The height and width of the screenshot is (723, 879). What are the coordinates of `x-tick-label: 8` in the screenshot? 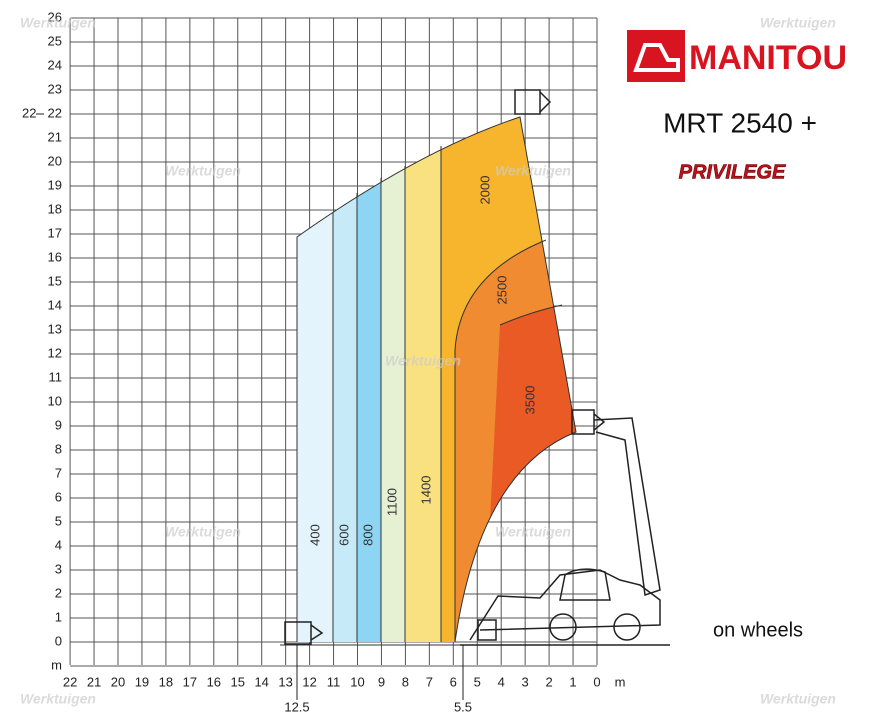 It's located at (405, 681).